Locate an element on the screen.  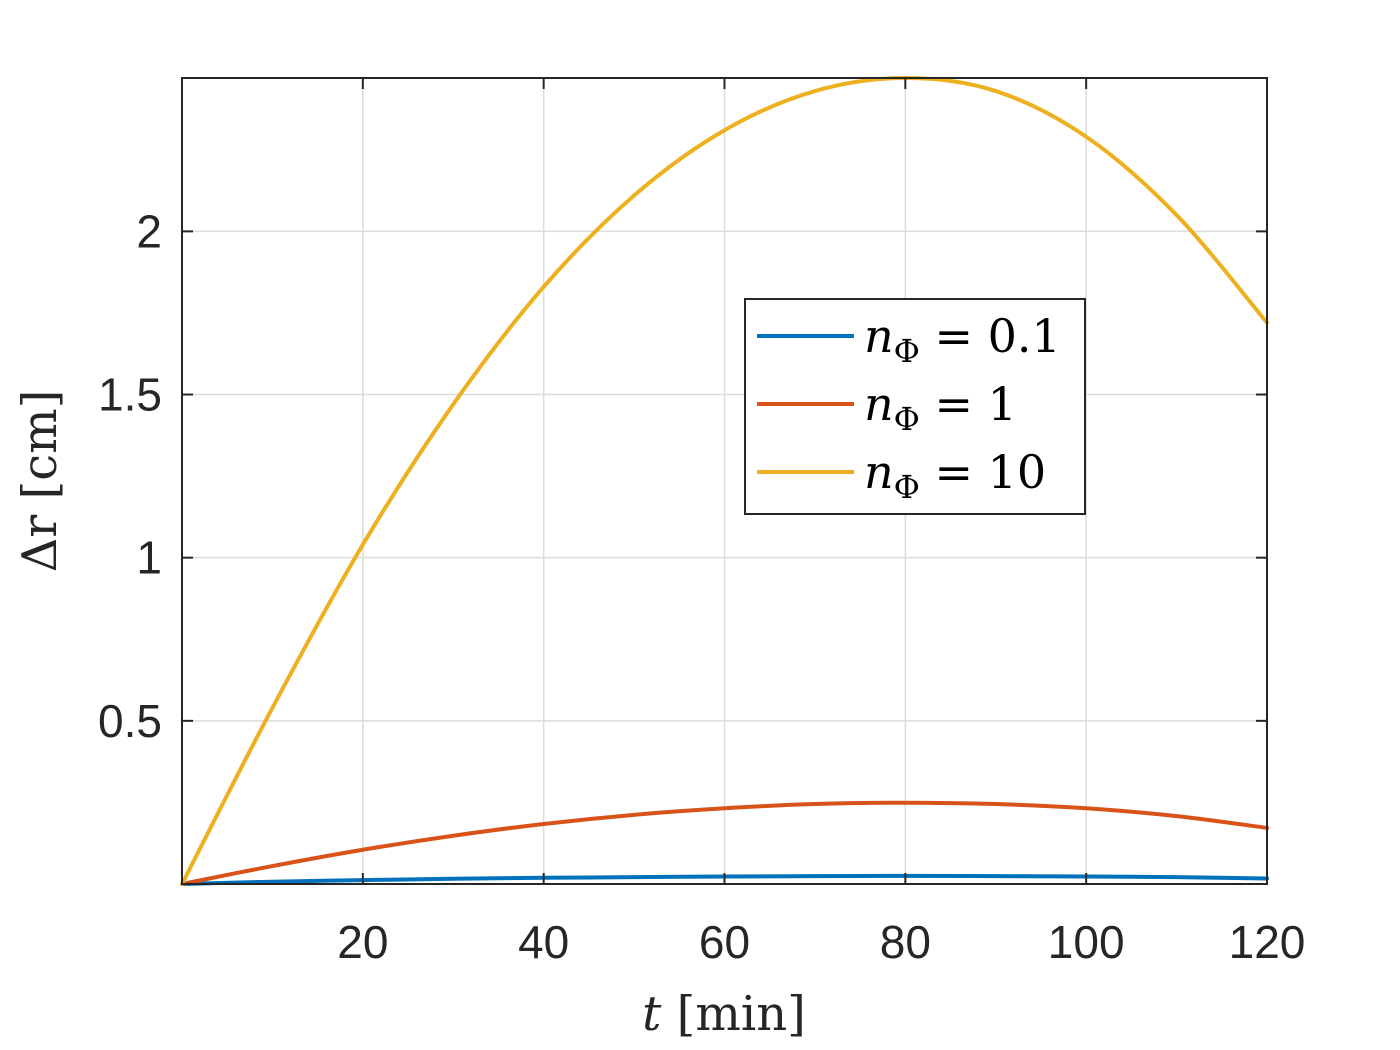
y-axis-label-symbol: Δr is located at coordinates (40, 544).